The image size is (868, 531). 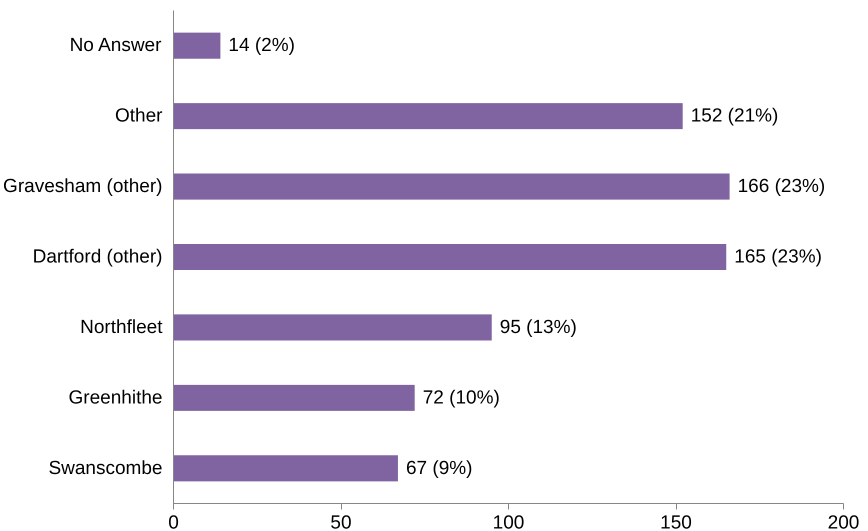 What do you see at coordinates (676, 521) in the screenshot?
I see `x-tick-label: 150` at bounding box center [676, 521].